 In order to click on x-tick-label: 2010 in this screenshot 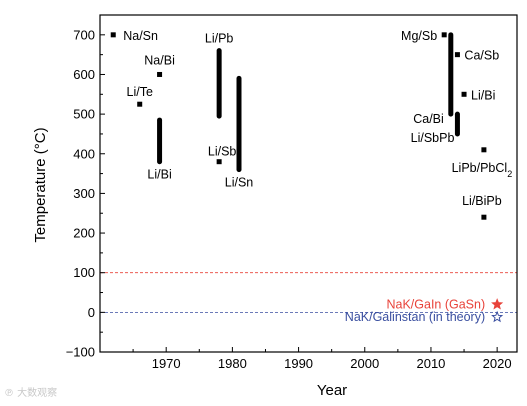, I will do `click(430, 363)`.